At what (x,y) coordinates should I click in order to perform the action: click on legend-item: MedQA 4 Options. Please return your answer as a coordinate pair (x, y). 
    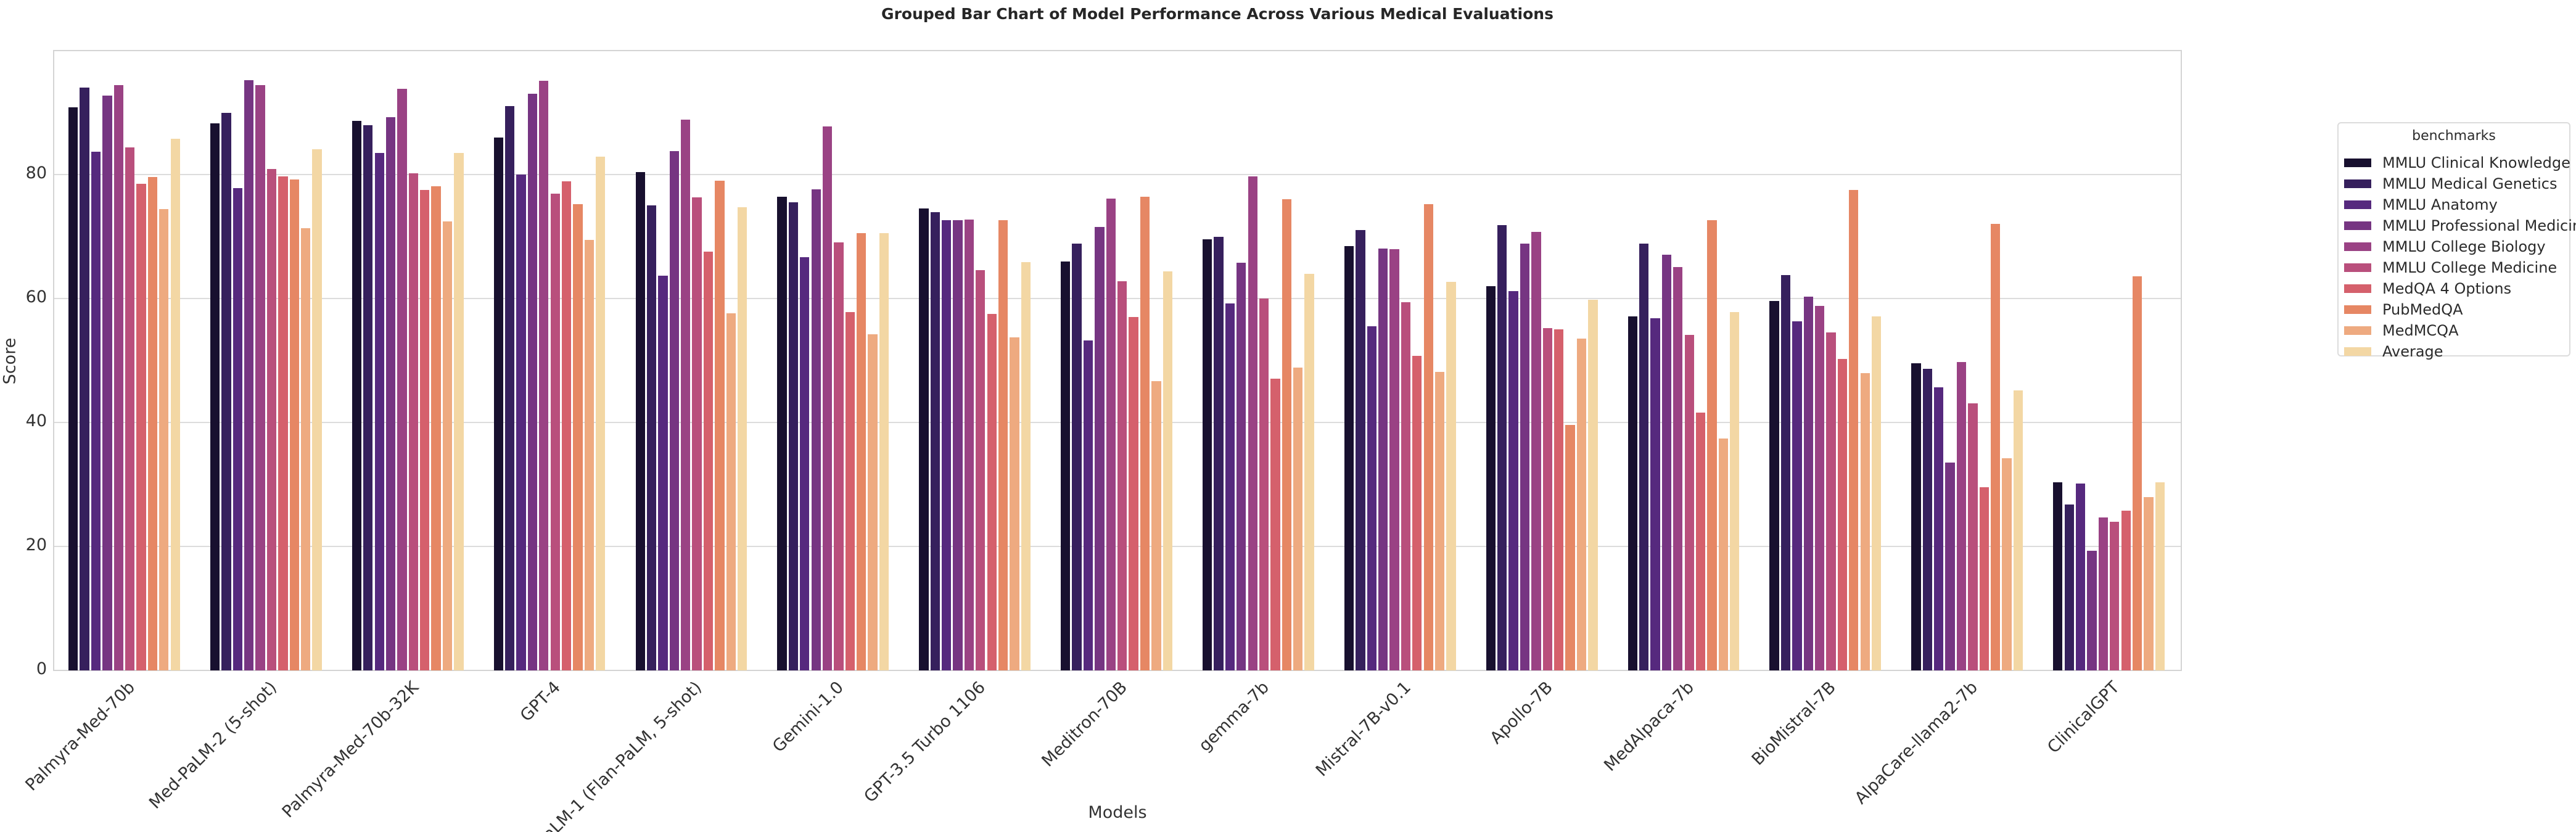
    Looking at the image, I should click on (2454, 288).